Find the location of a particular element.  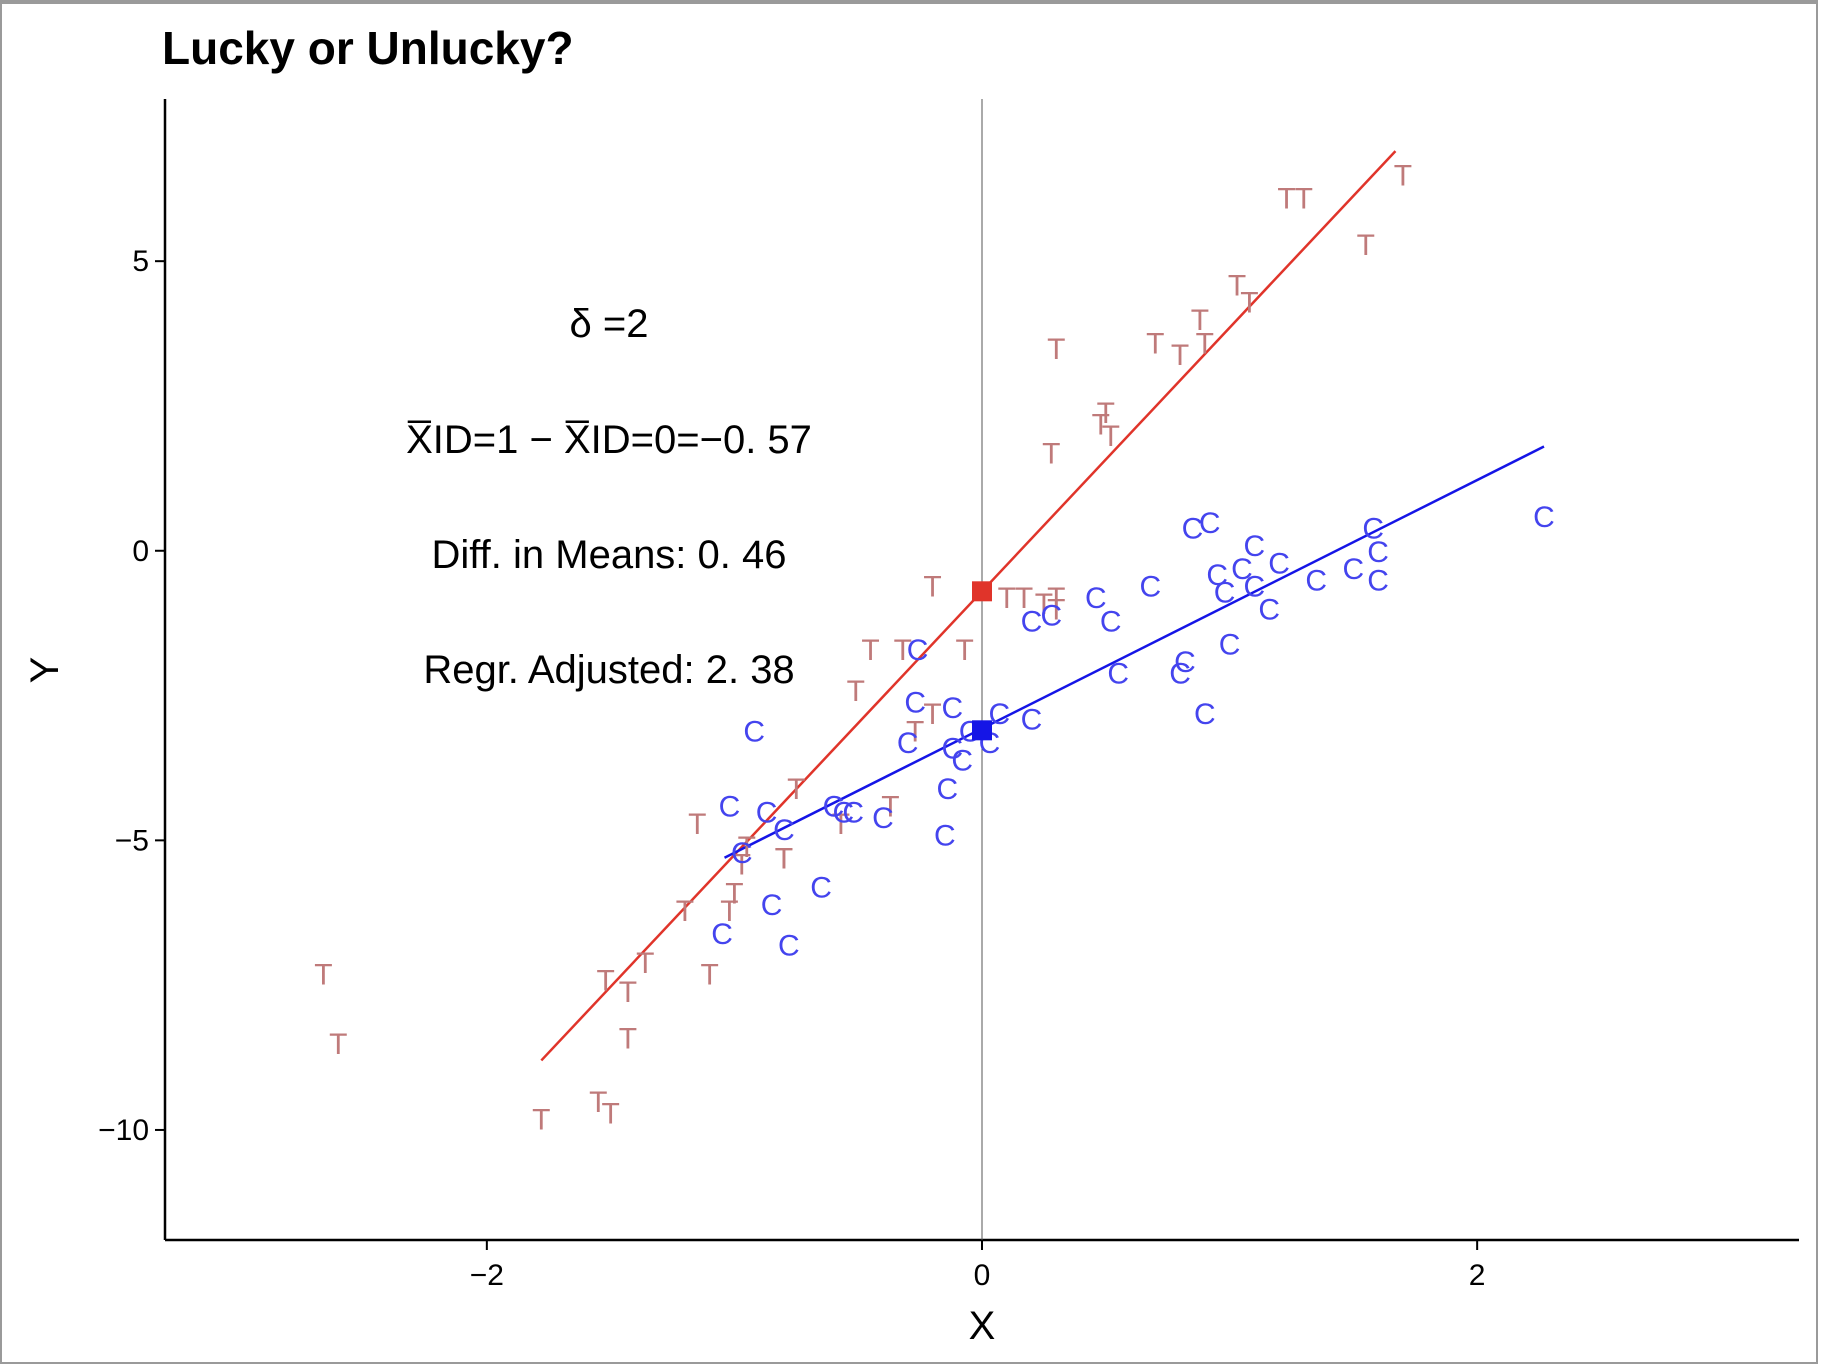

annotation-mean-diff-x: X̅ID=1 − X̅ID=0=−0. 57 is located at coordinates (609, 440).